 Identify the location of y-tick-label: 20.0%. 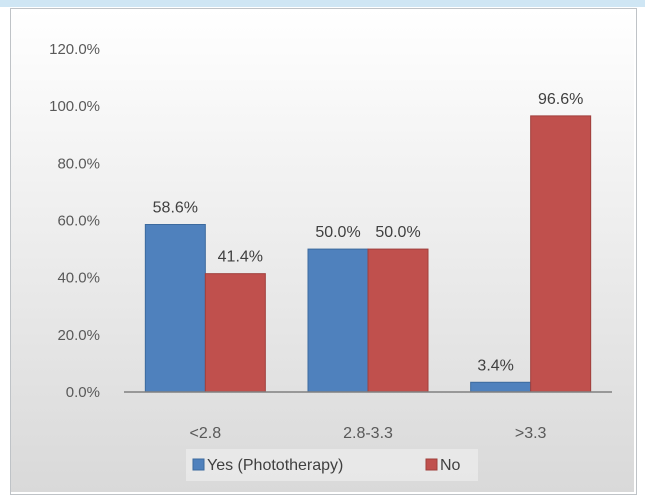
(78, 335).